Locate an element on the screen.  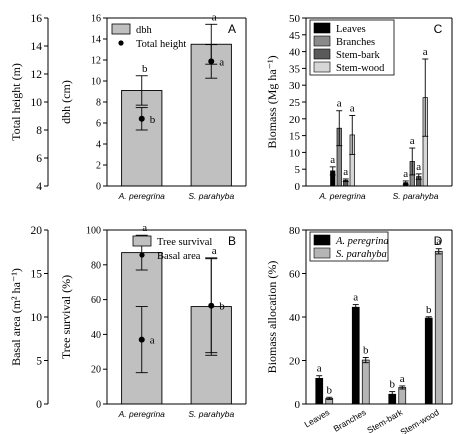
y-left-label: Basal area (m² ha⁻¹) is located at coordinates (16, 317).